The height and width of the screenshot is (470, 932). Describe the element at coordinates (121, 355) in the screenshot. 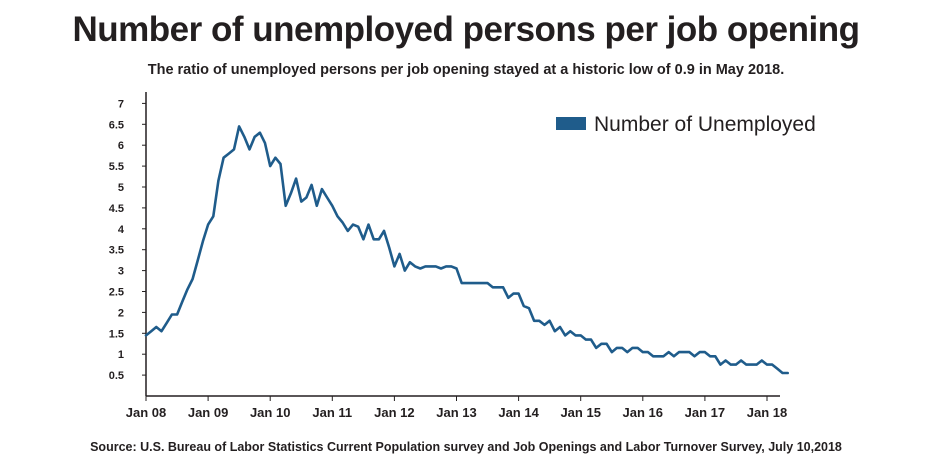

I see `y-tick-label: 1` at that location.